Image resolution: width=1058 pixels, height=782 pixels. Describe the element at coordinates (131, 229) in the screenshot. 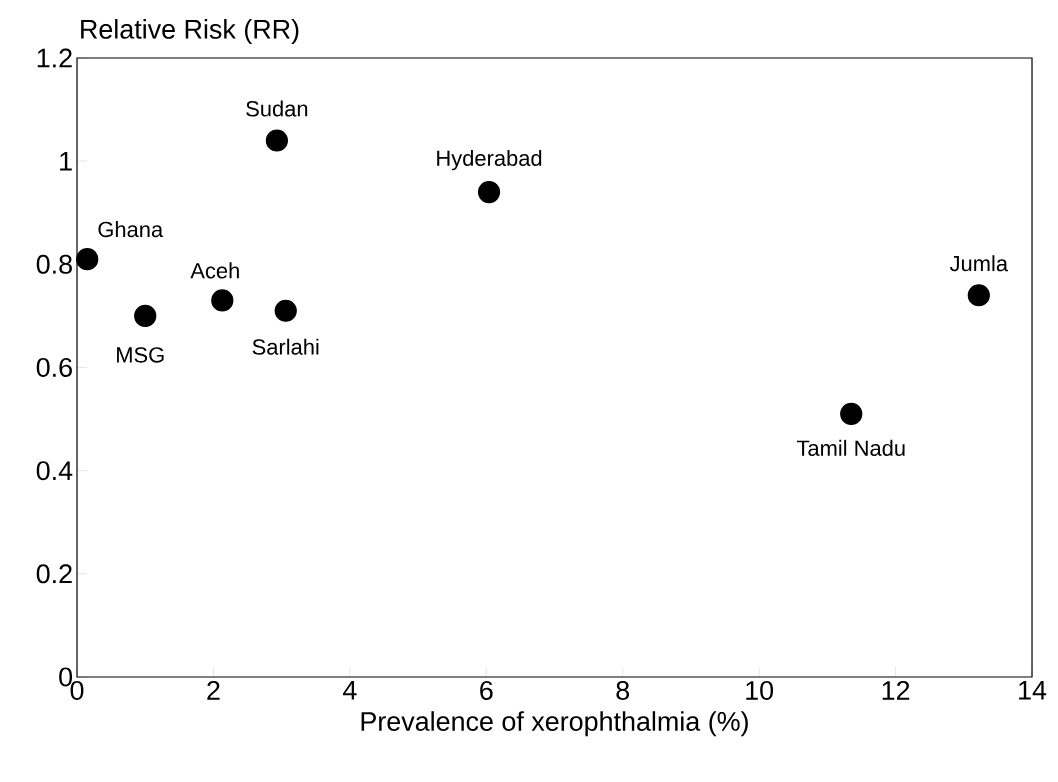

I see `annotation: Ghana` at that location.